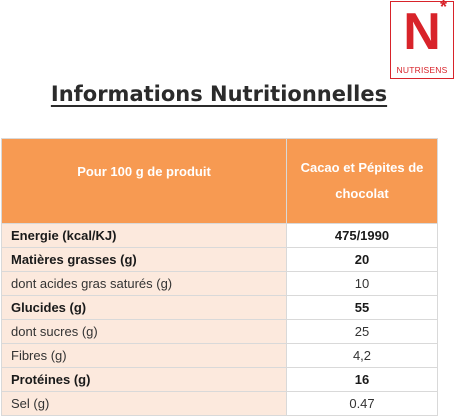 This screenshot has width=462, height=418. I want to click on row-label: Sel (g), so click(144, 403).